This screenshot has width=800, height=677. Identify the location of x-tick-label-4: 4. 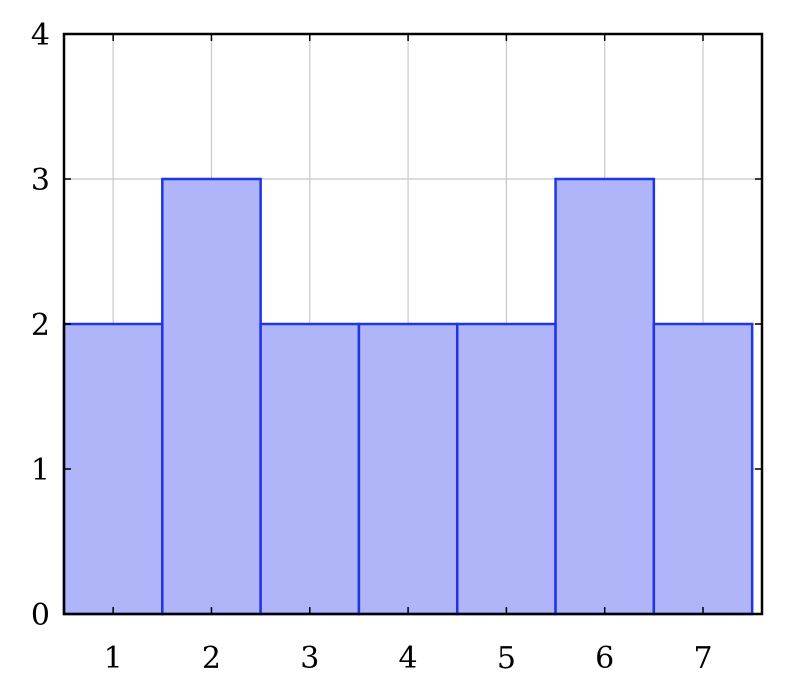
(408, 658).